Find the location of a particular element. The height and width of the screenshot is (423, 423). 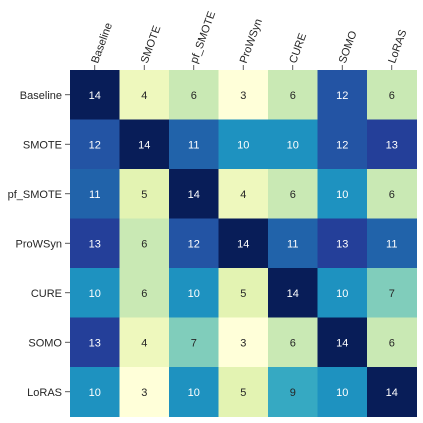

y-tick-label: ProWSyn is located at coordinates (39, 244).